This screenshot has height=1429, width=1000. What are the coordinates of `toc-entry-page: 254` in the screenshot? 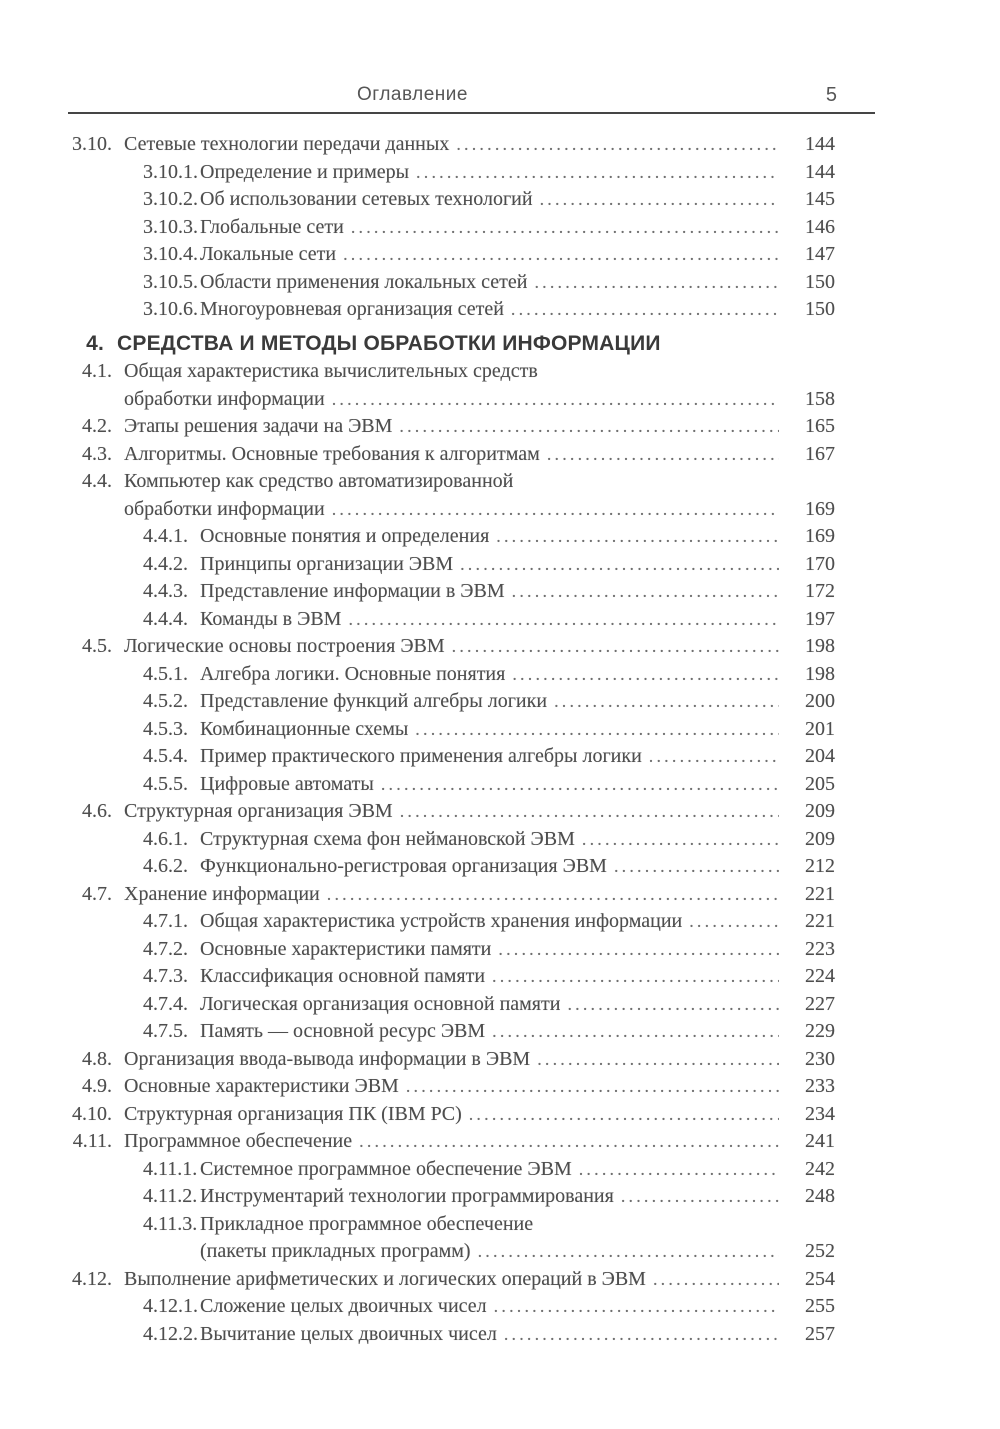 It's located at (820, 1278).